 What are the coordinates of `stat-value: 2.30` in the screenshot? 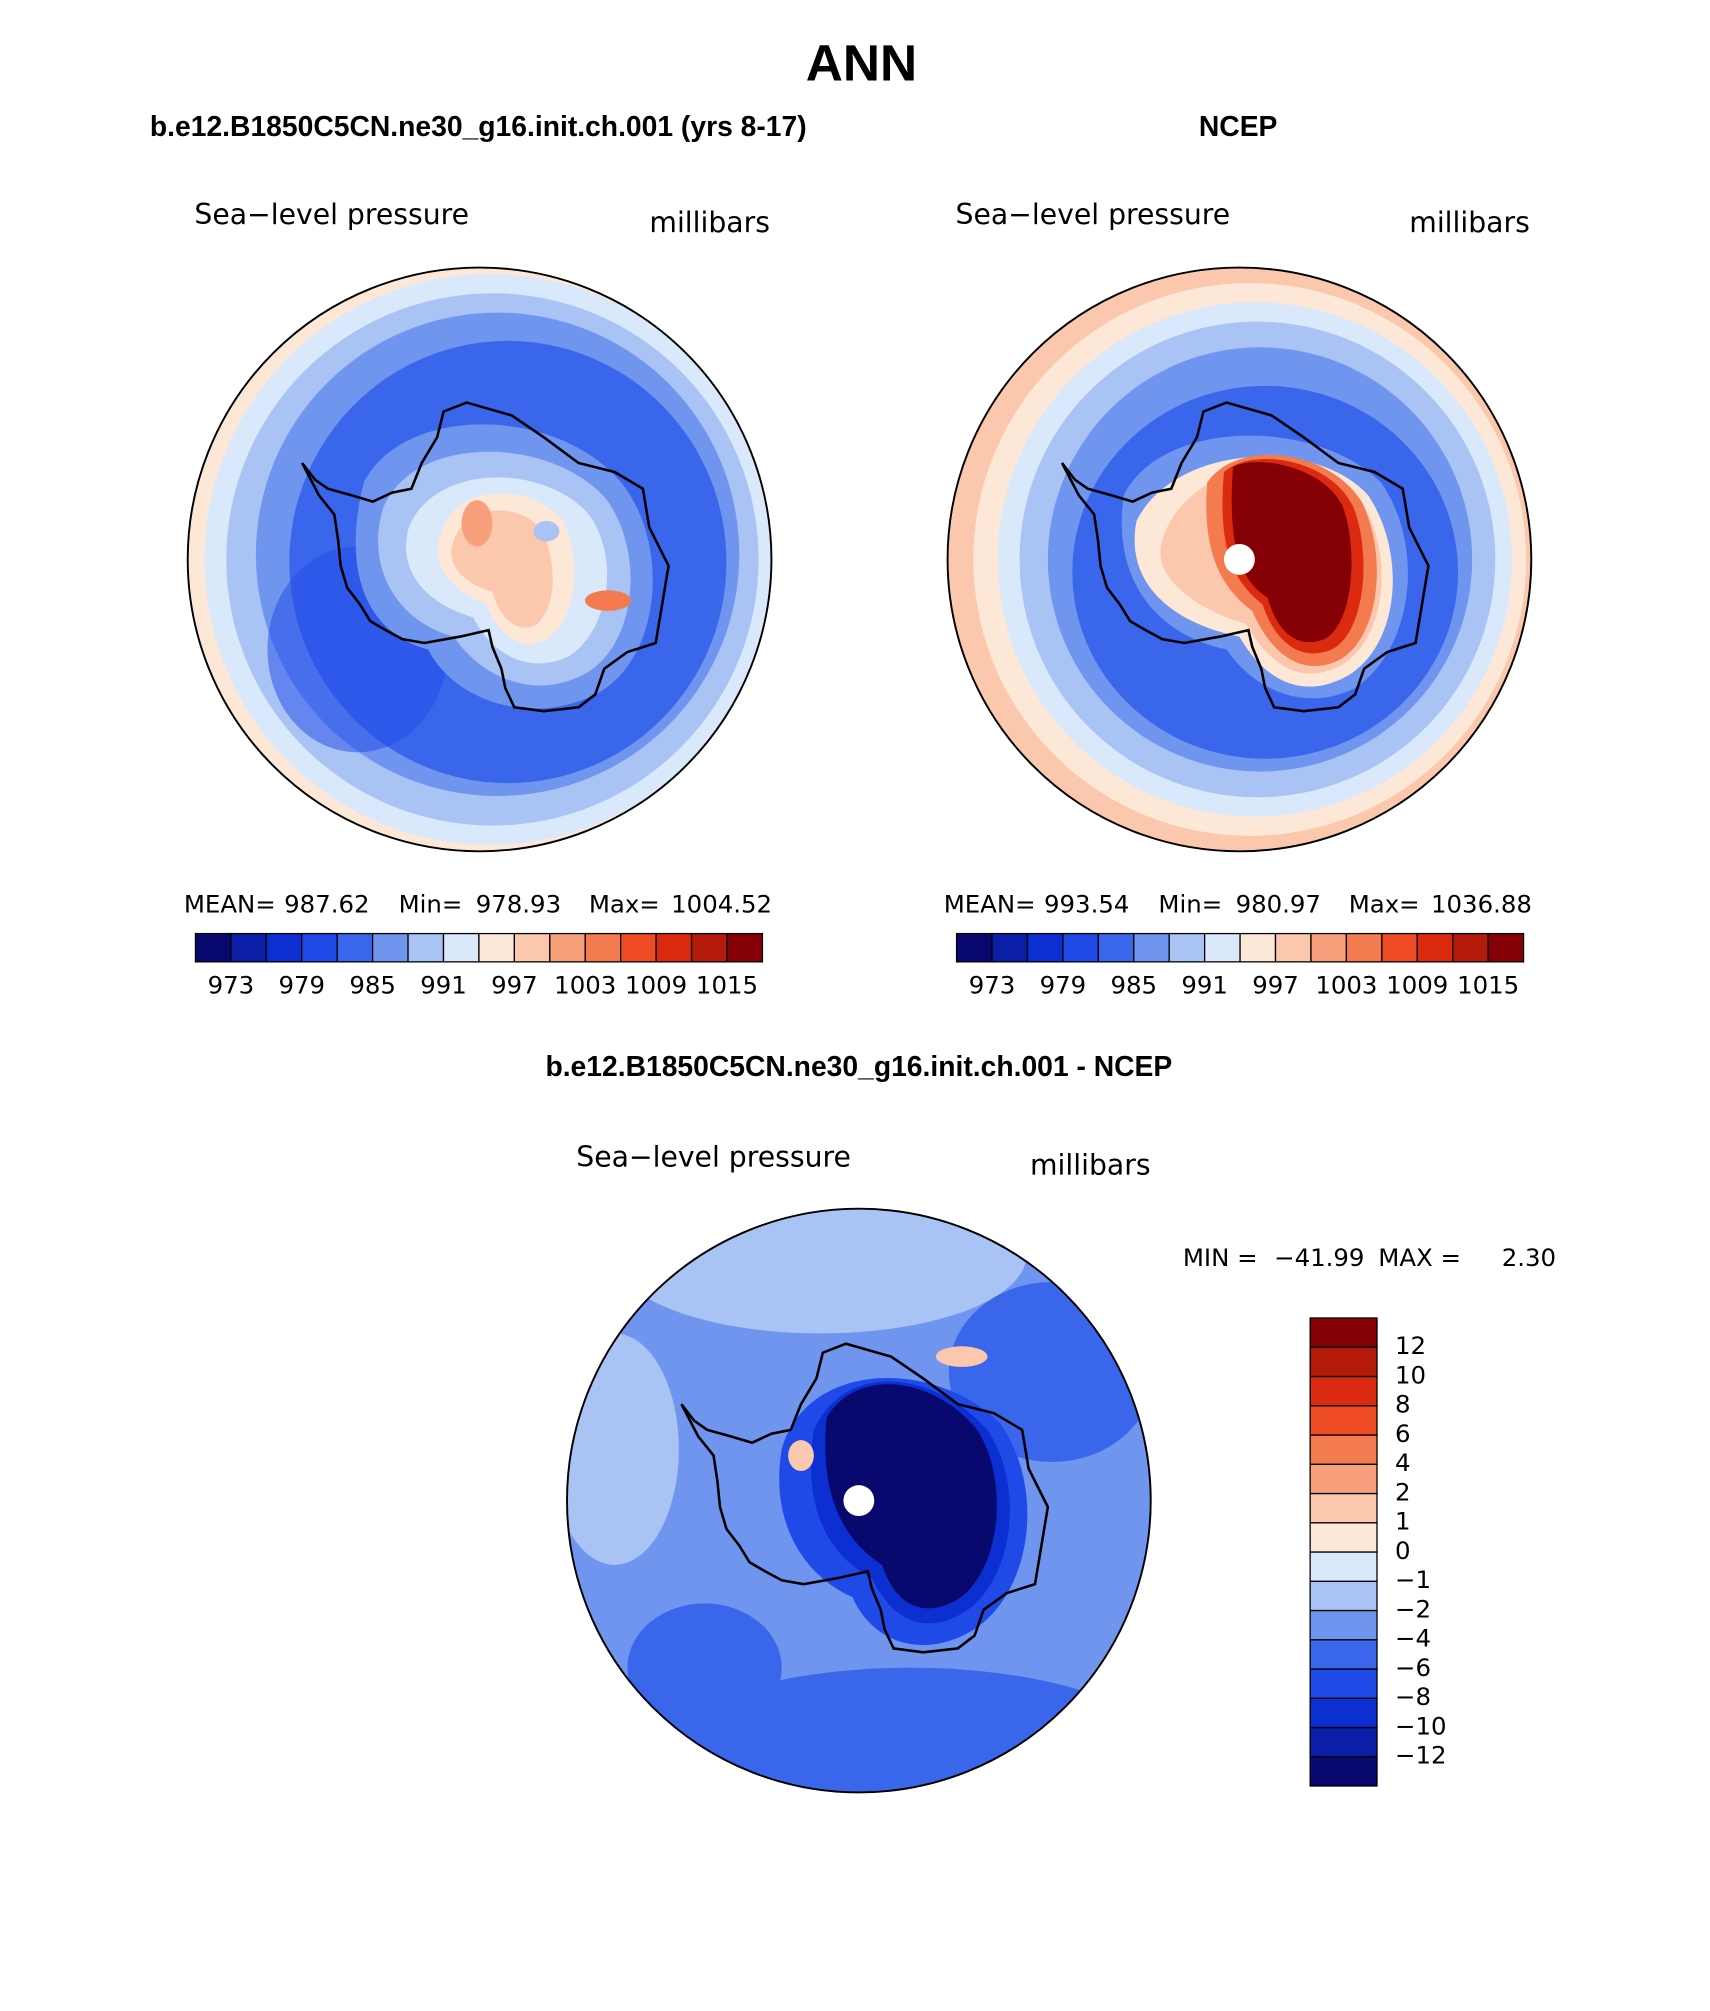 It's located at (1529, 1257).